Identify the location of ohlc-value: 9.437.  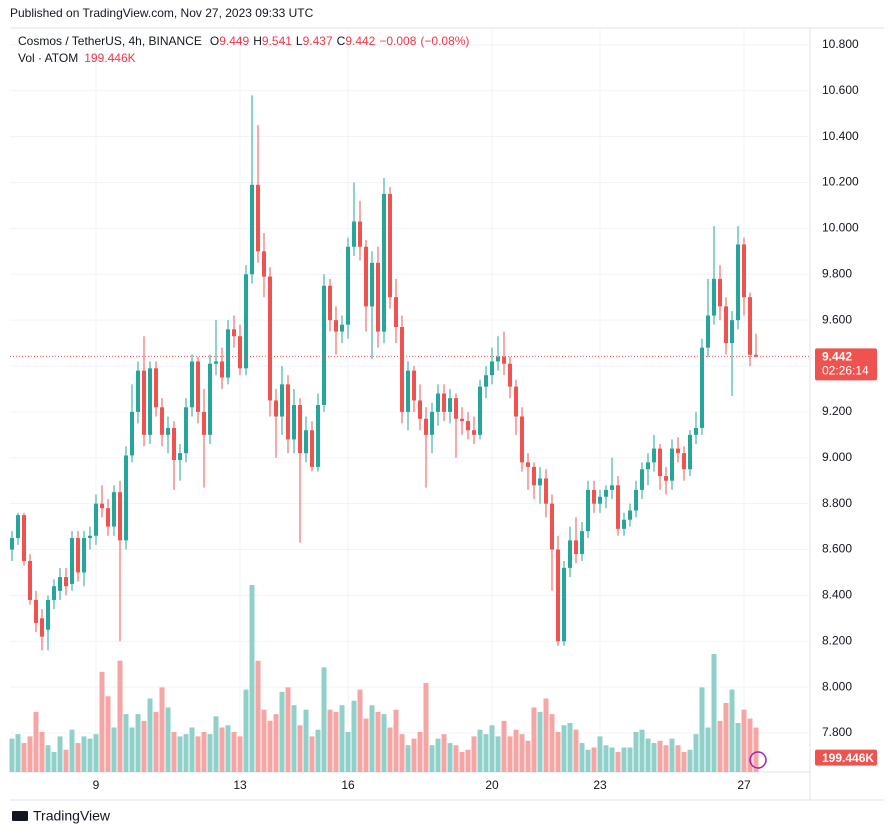
(318, 41).